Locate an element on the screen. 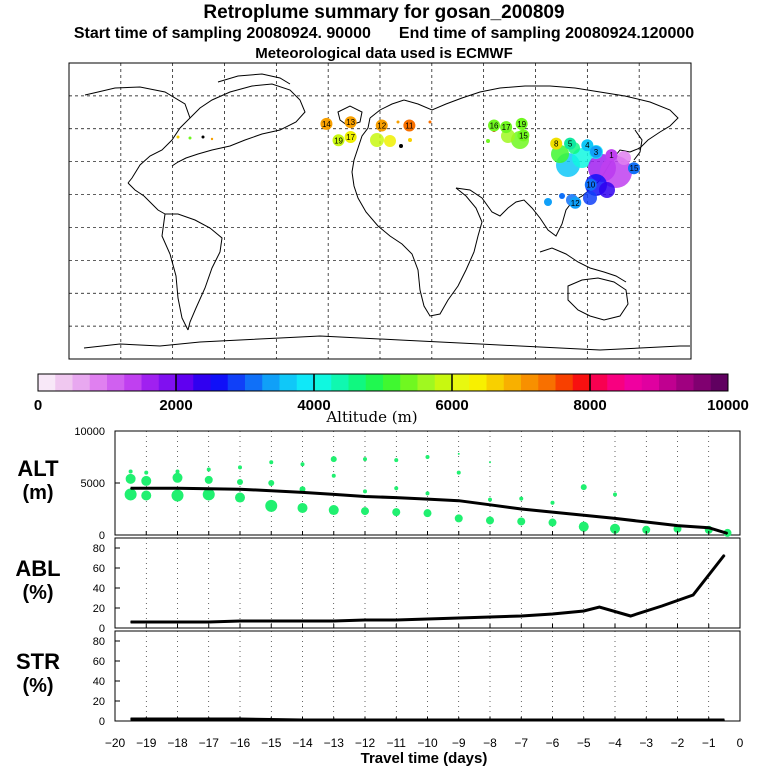  plume-day-label: 13 is located at coordinates (350, 122).